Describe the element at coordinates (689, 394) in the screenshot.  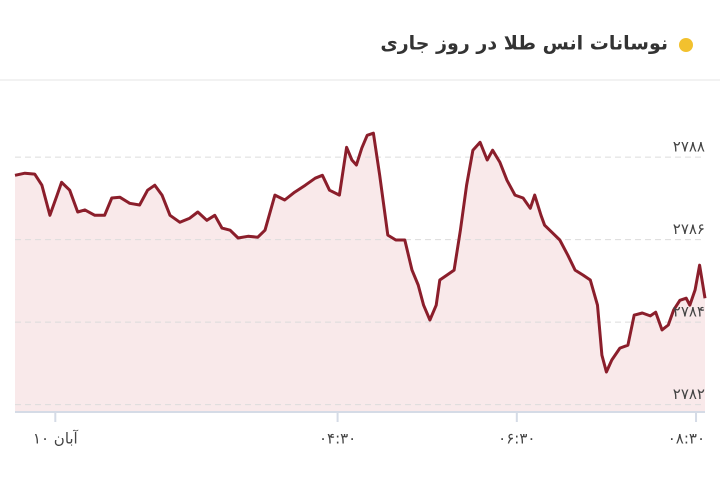
I see `y-tick-label: ۲۷۸۲` at that location.